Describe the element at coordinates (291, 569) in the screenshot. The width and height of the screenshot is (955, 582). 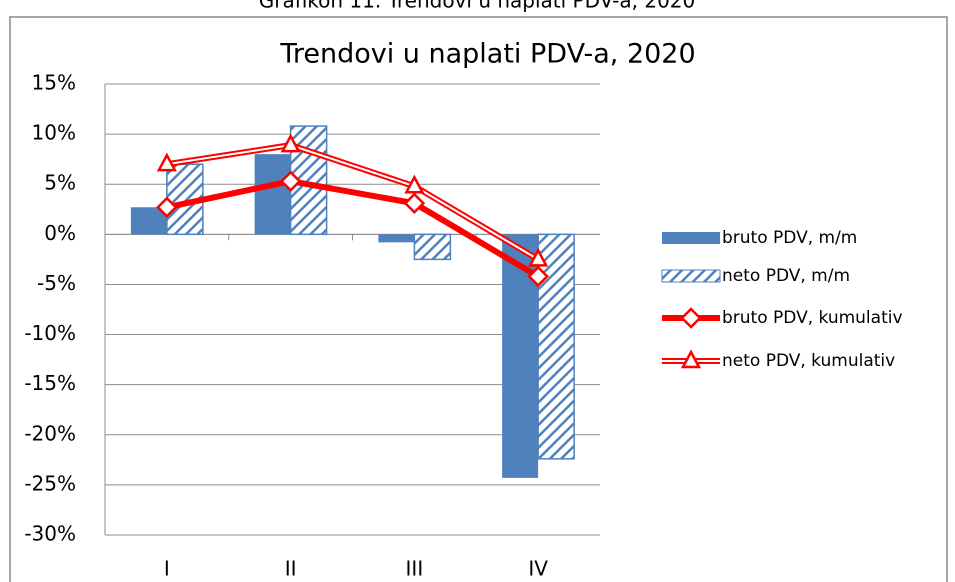
I see `x-tick-label: II` at that location.